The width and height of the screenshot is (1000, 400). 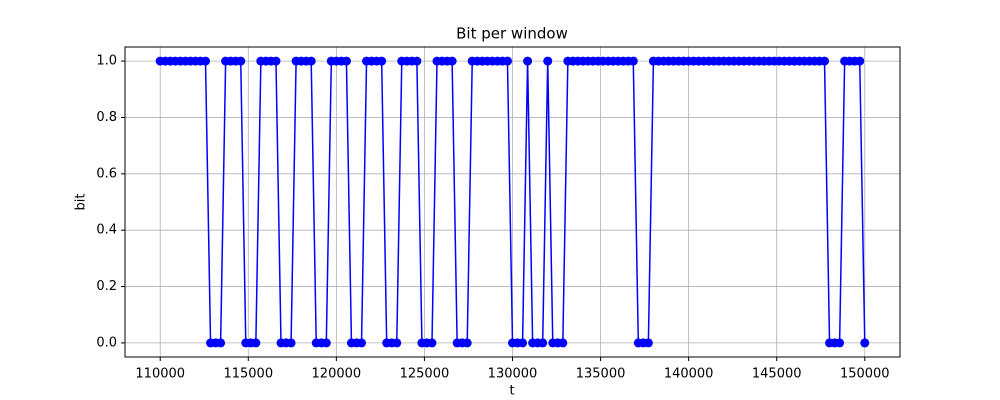 I want to click on y-tick-label: 1.0, so click(x=106, y=61).